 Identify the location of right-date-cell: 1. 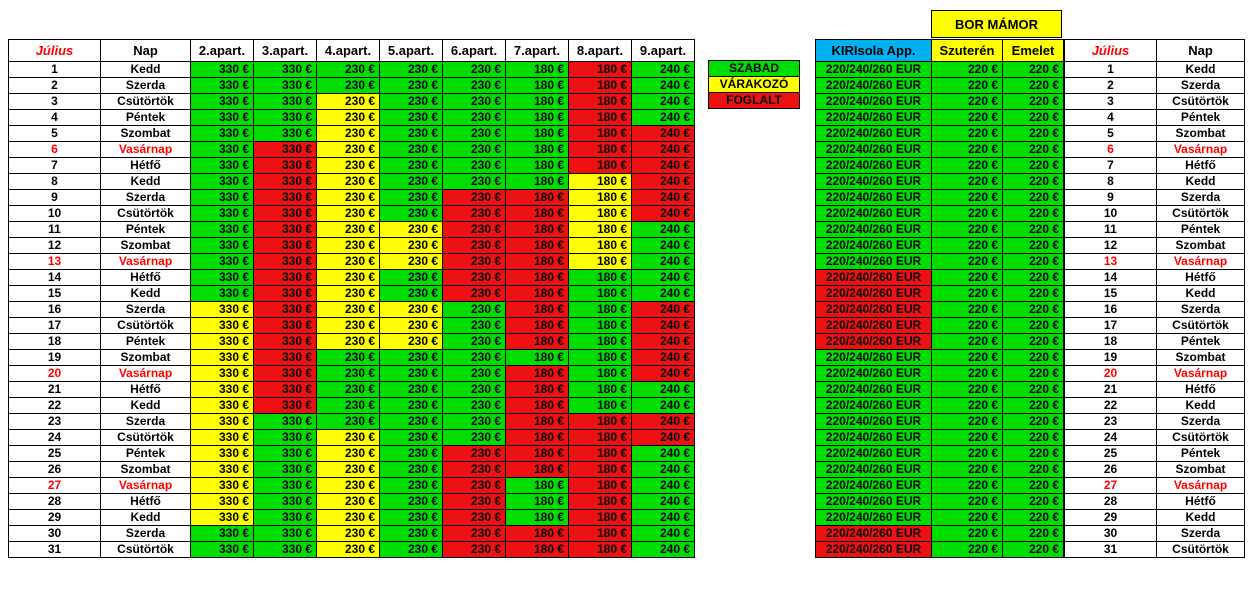
(1110, 69).